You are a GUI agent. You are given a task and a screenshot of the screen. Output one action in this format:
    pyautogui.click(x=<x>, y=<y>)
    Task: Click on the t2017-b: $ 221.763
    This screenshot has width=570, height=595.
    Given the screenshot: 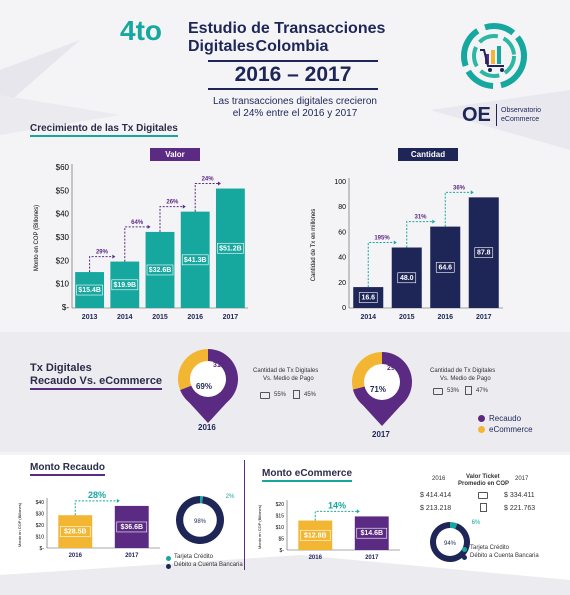 What is the action you would take?
    pyautogui.click(x=520, y=508)
    